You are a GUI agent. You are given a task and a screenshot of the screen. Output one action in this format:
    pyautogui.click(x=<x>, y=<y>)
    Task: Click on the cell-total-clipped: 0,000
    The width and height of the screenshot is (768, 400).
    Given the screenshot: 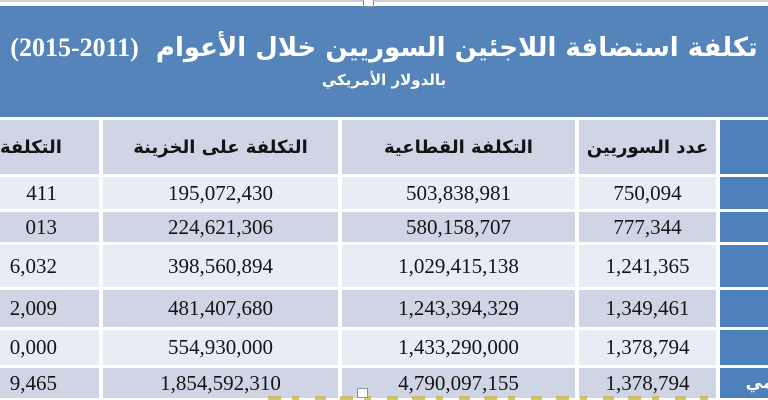 What is the action you would take?
    pyautogui.click(x=49, y=347)
    